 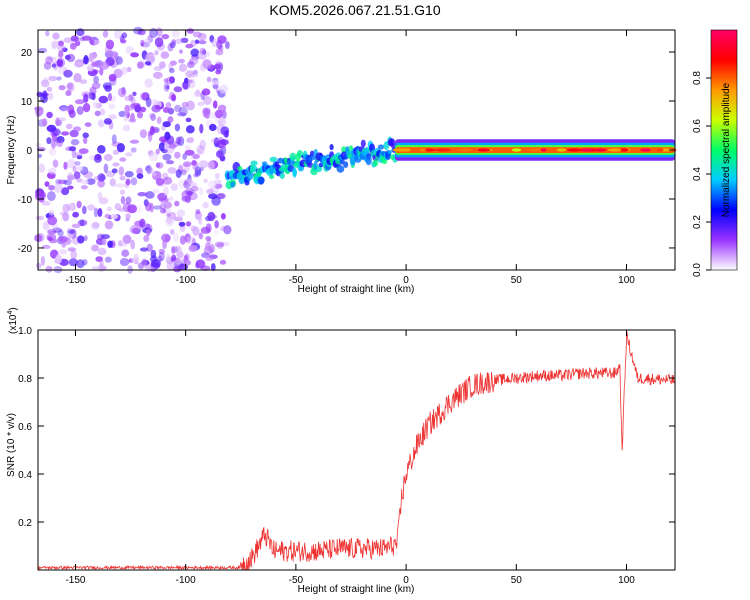 I want to click on y-tick-label: 0.6, so click(x=25, y=427).